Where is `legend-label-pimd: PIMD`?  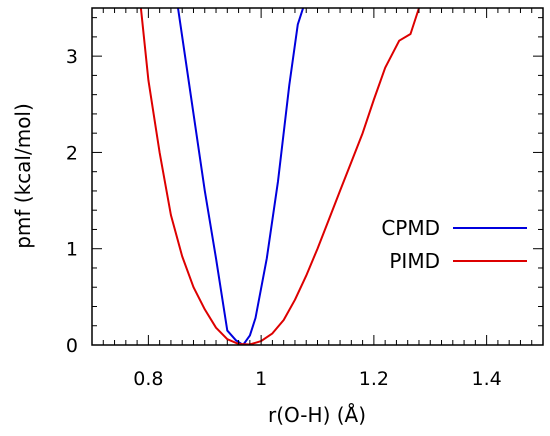 legend-label-pimd: PIMD is located at coordinates (414, 261).